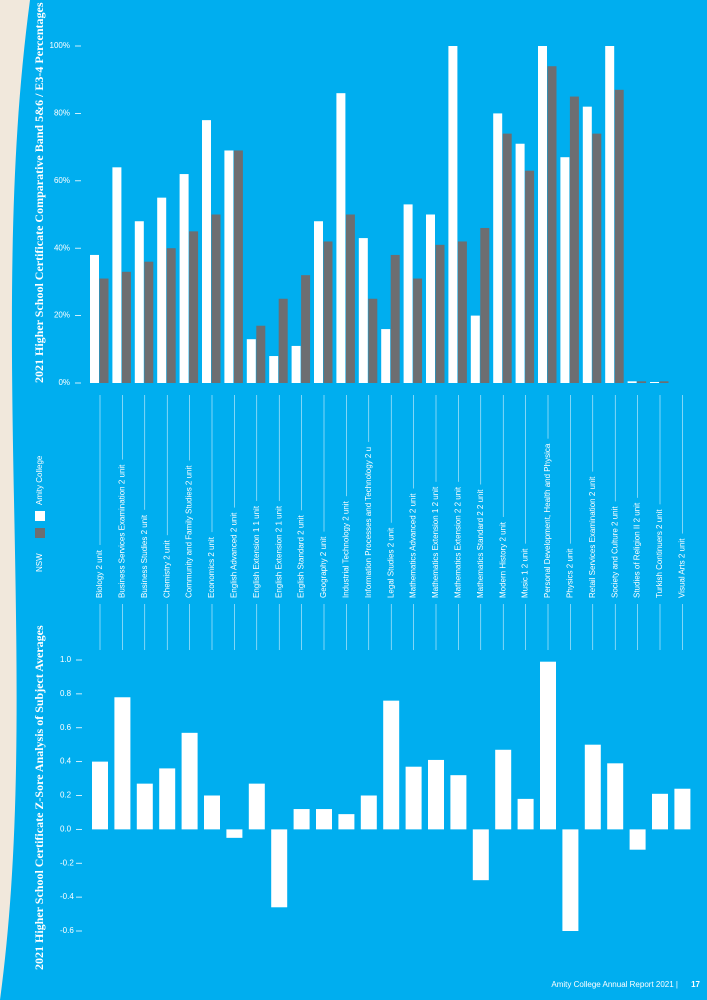 This screenshot has width=707, height=1000. Describe the element at coordinates (15, 500) in the screenshot. I see `edge-curve` at that location.